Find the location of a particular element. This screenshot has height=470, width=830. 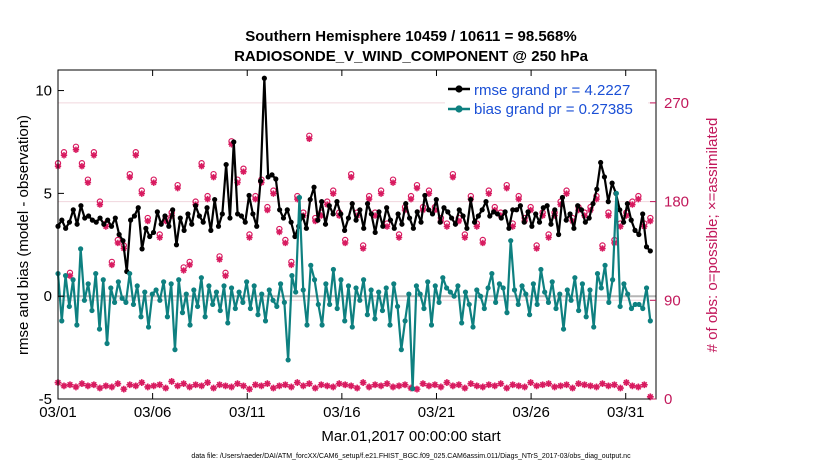

y2-axis-ticks: 0 90 180 270 is located at coordinates (669, 251).